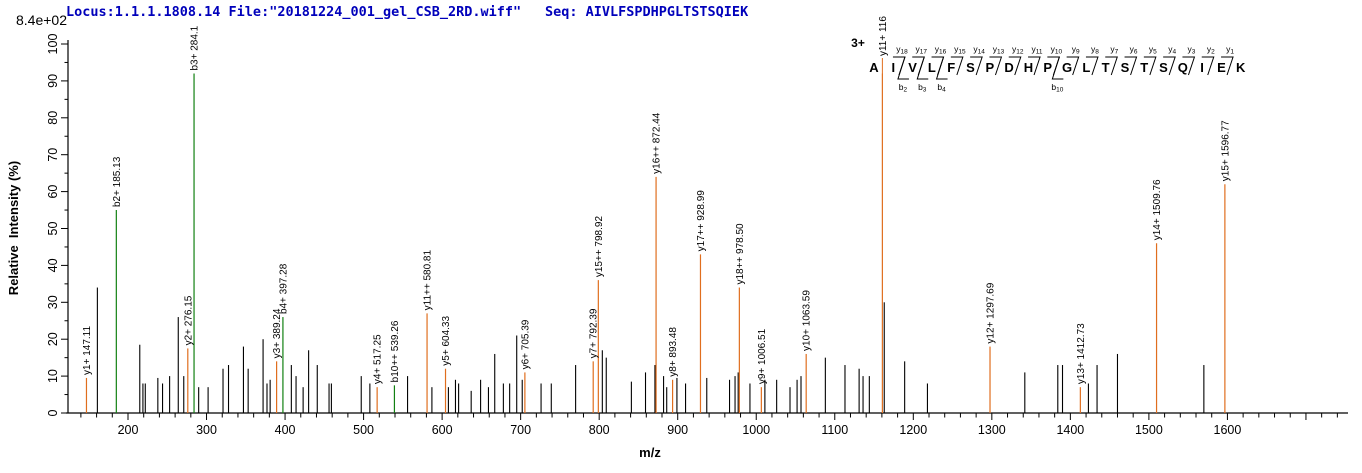 This screenshot has height=473, width=1362. I want to click on y-ion-peak-label: y15+ 1596.77, so click(1225, 150).